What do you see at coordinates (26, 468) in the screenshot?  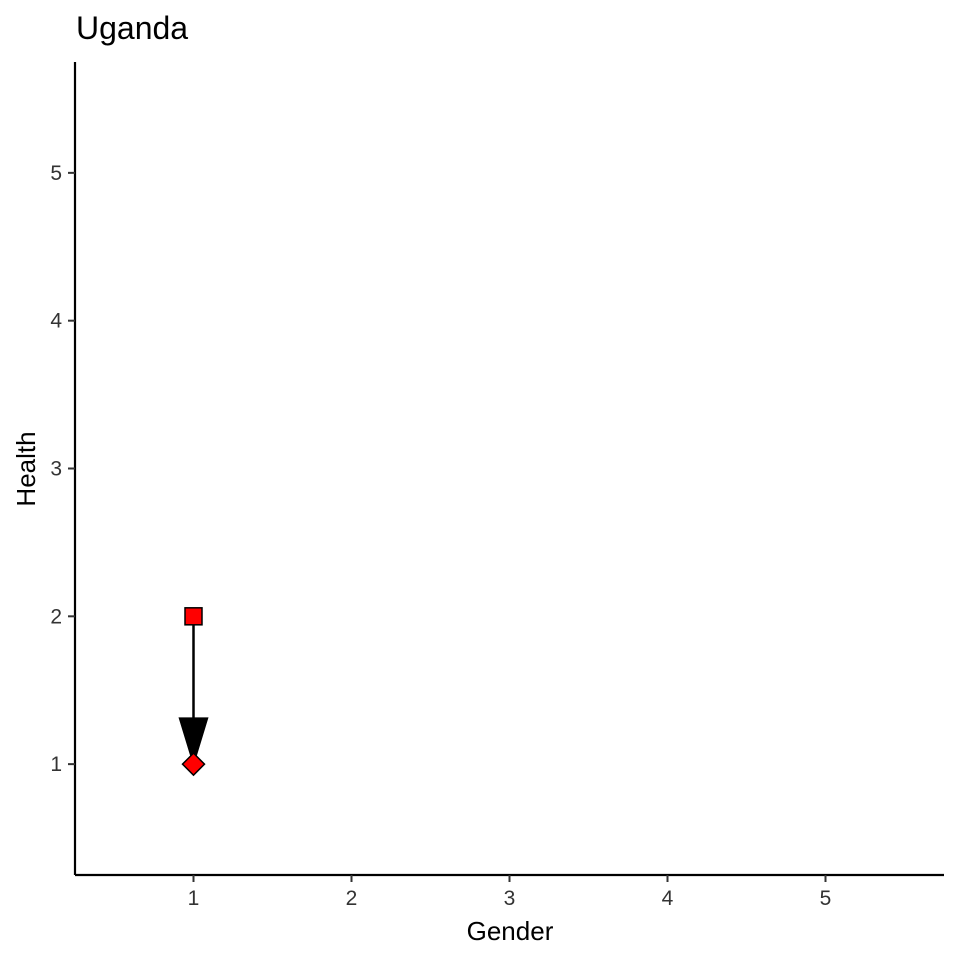 I see `y-axis-title: Health` at bounding box center [26, 468].